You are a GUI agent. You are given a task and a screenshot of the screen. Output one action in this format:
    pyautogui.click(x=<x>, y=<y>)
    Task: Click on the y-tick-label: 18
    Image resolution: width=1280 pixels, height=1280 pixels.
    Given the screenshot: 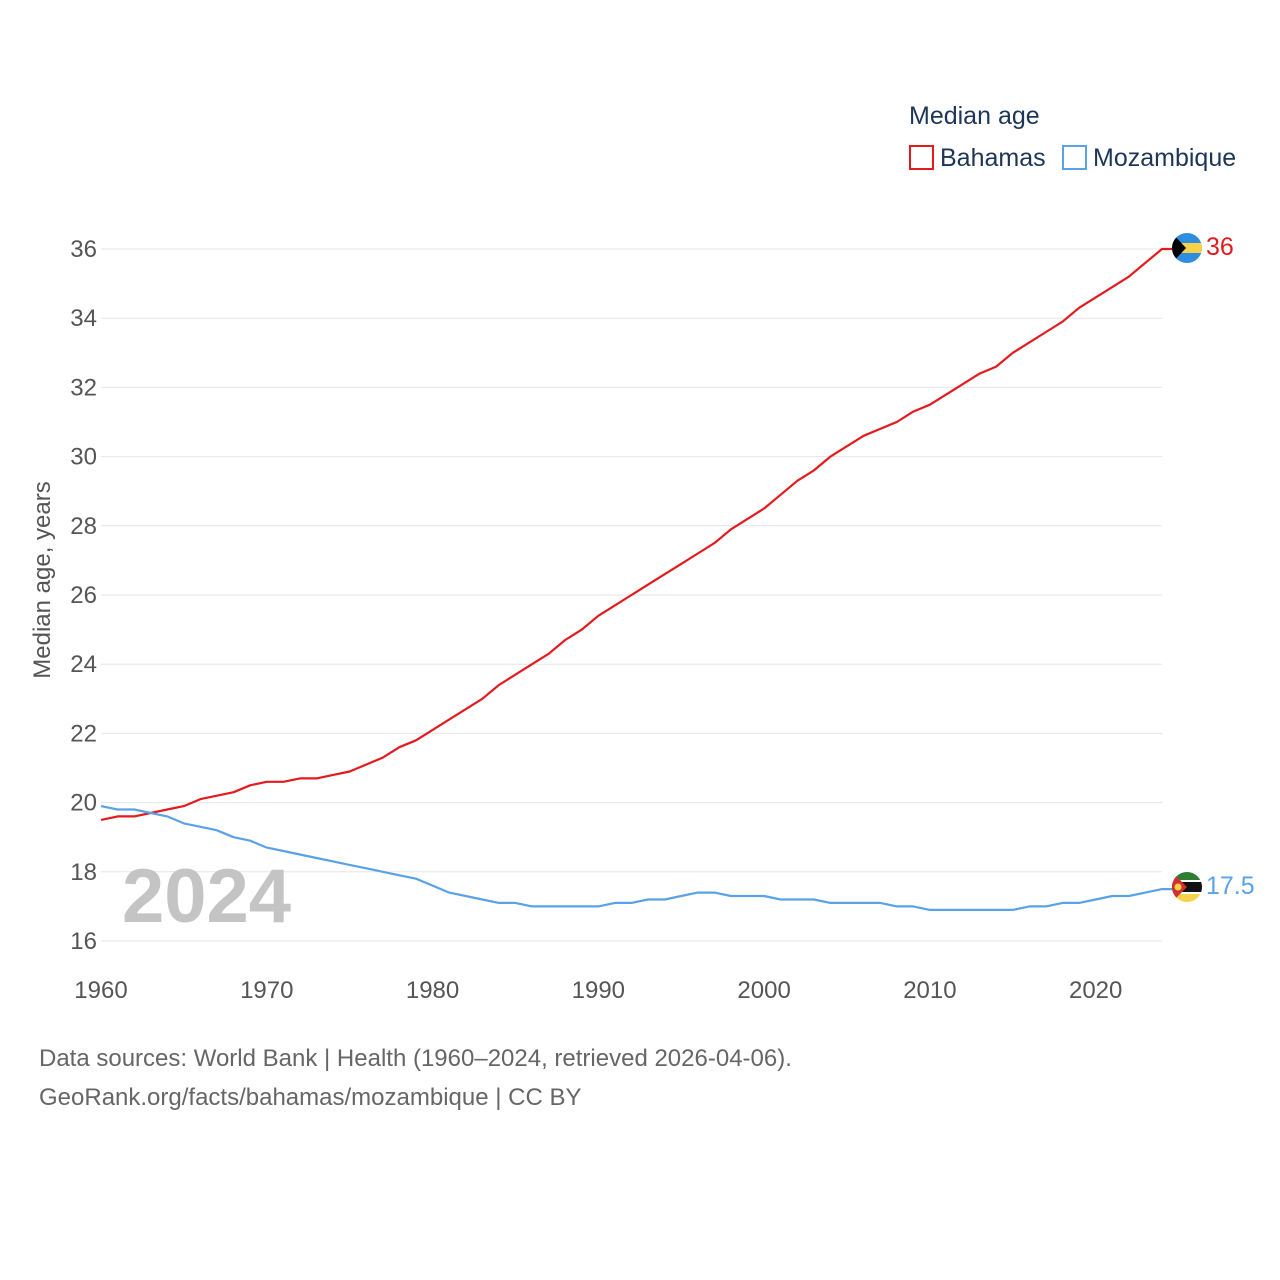 What is the action you would take?
    pyautogui.click(x=83, y=872)
    